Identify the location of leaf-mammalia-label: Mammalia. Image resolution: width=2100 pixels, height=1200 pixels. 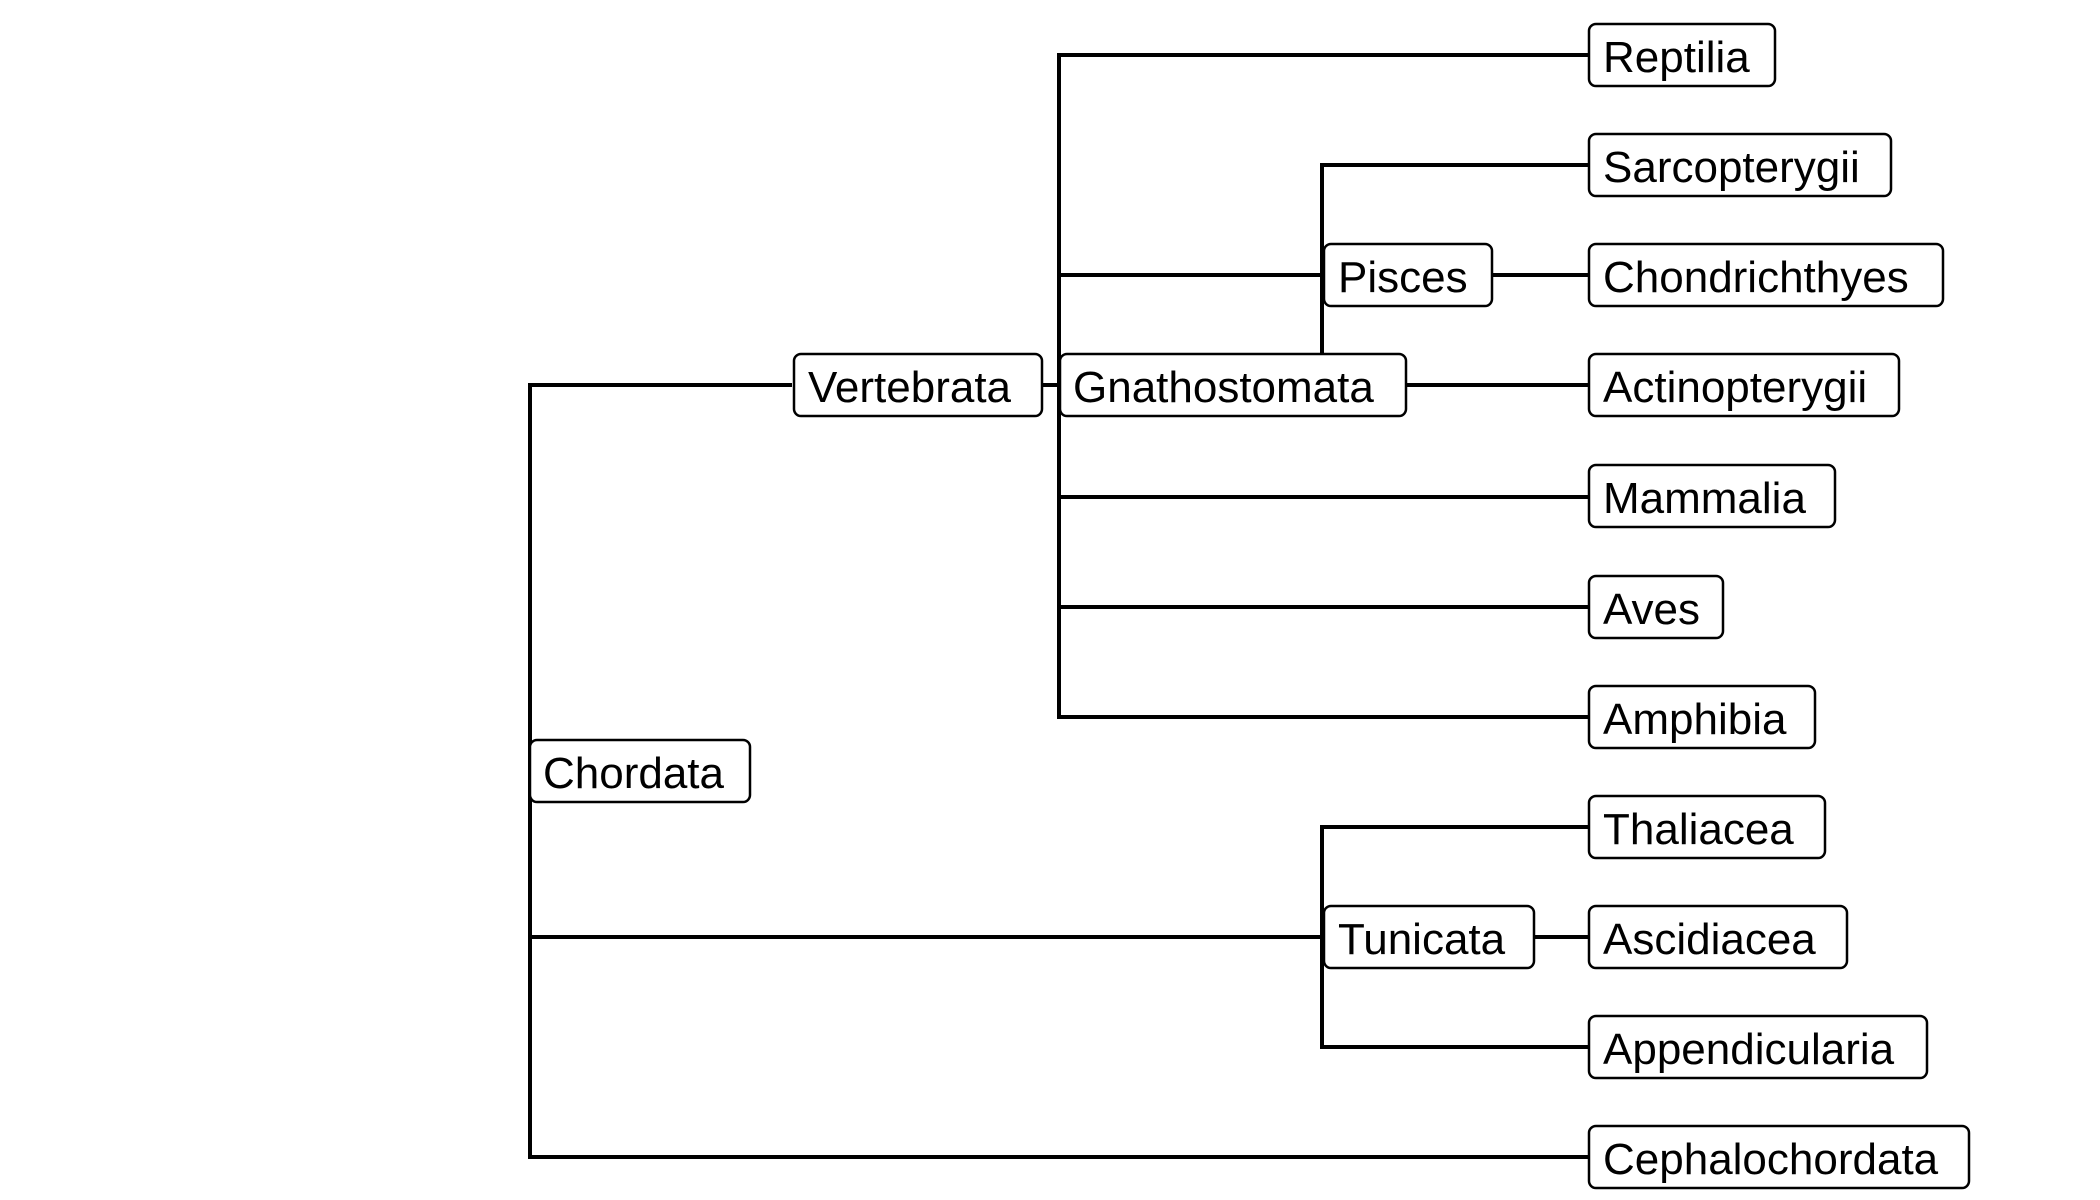
(1704, 498).